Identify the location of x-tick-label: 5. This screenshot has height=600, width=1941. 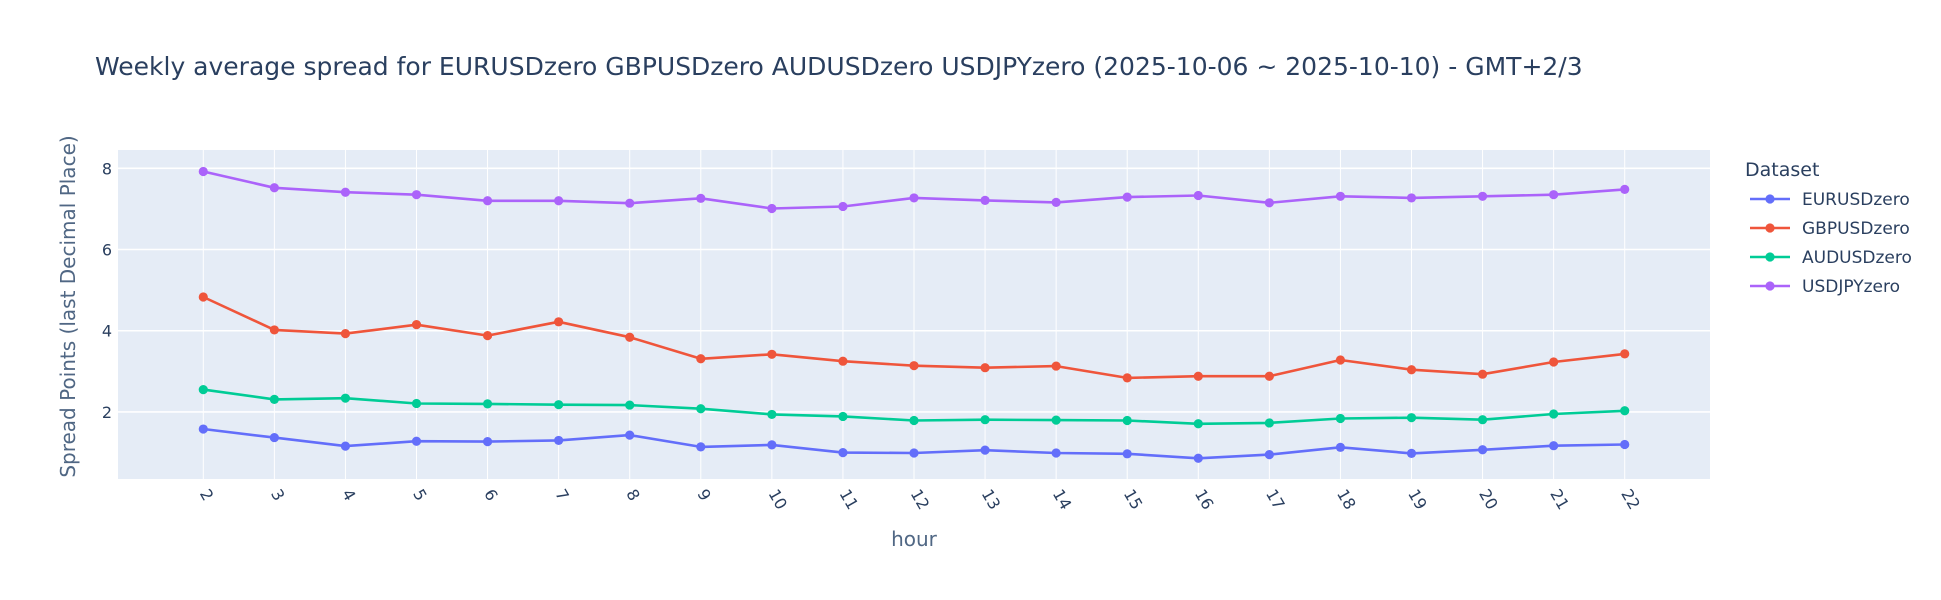
(420, 495).